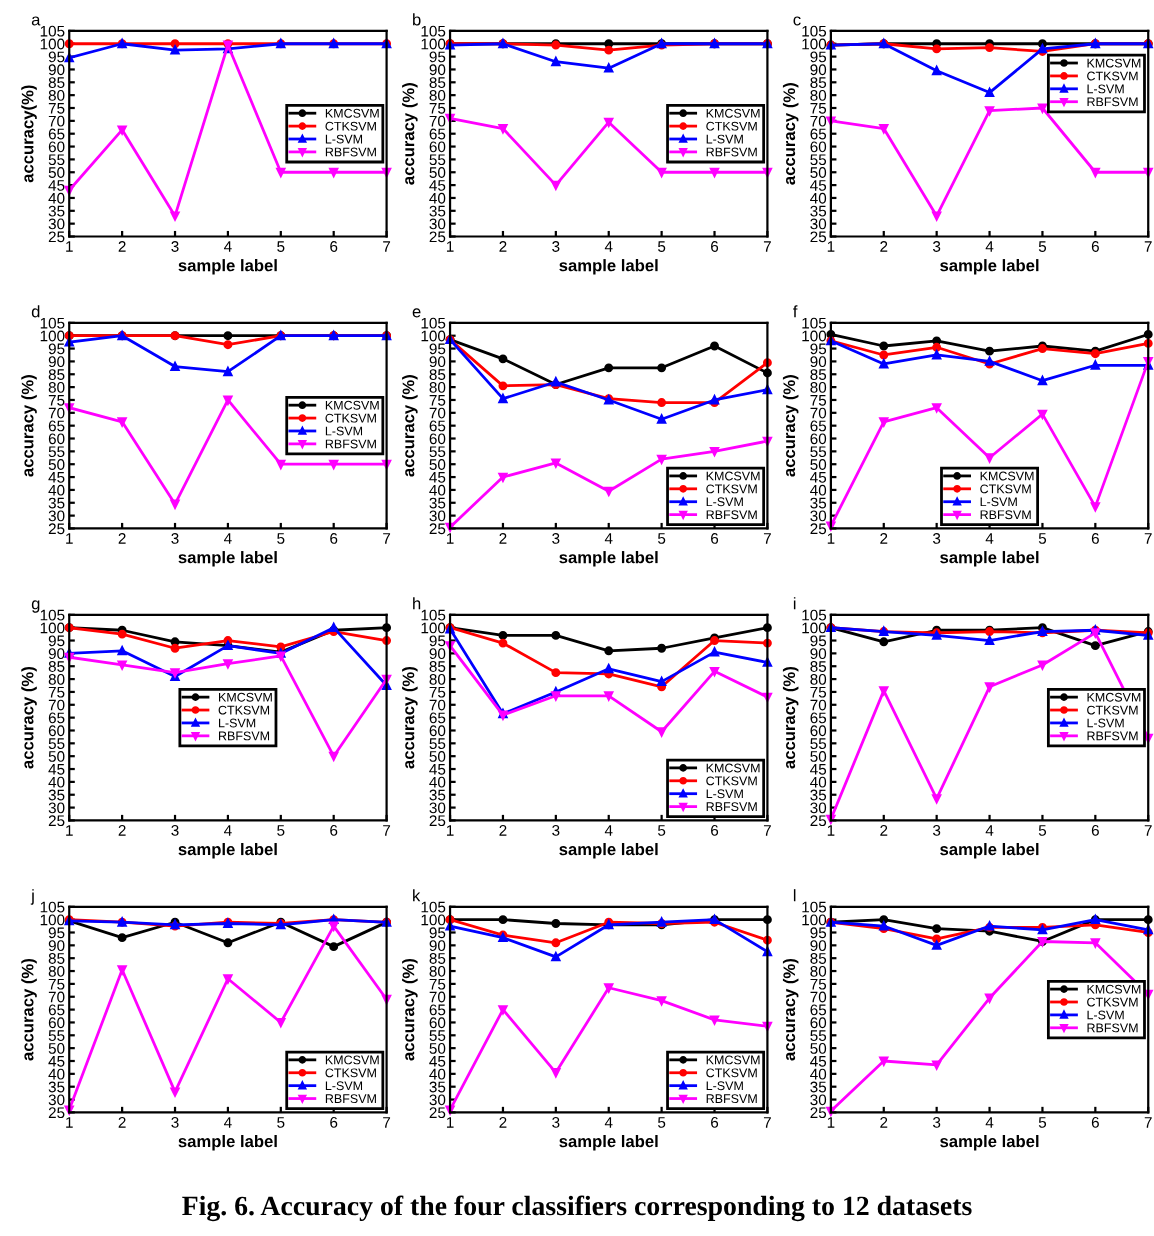 The height and width of the screenshot is (1236, 1154). I want to click on chart-title: i, so click(794, 603).